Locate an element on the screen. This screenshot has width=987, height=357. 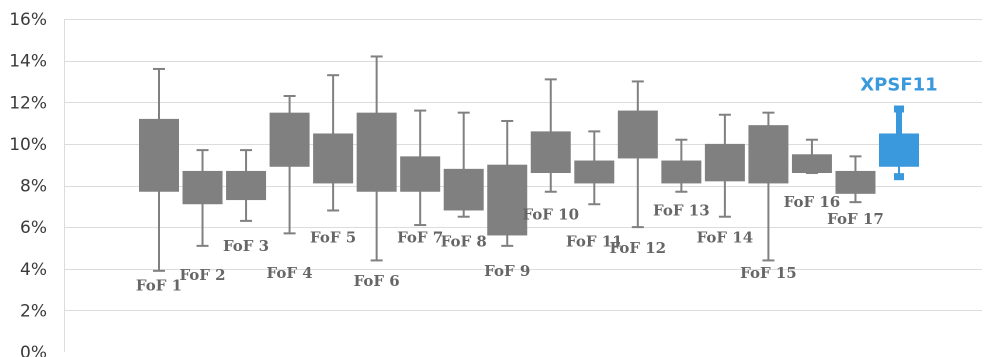
box-label: FoF 5 is located at coordinates (333, 238).